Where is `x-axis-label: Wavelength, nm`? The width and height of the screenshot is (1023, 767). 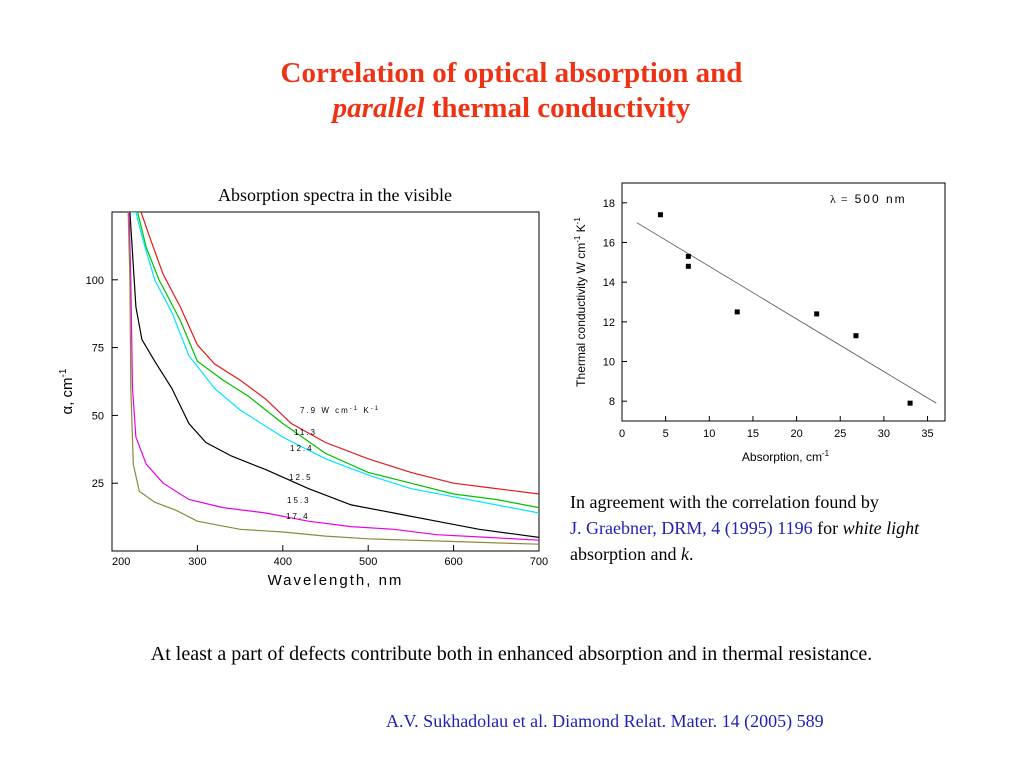
x-axis-label: Wavelength, nm is located at coordinates (336, 580).